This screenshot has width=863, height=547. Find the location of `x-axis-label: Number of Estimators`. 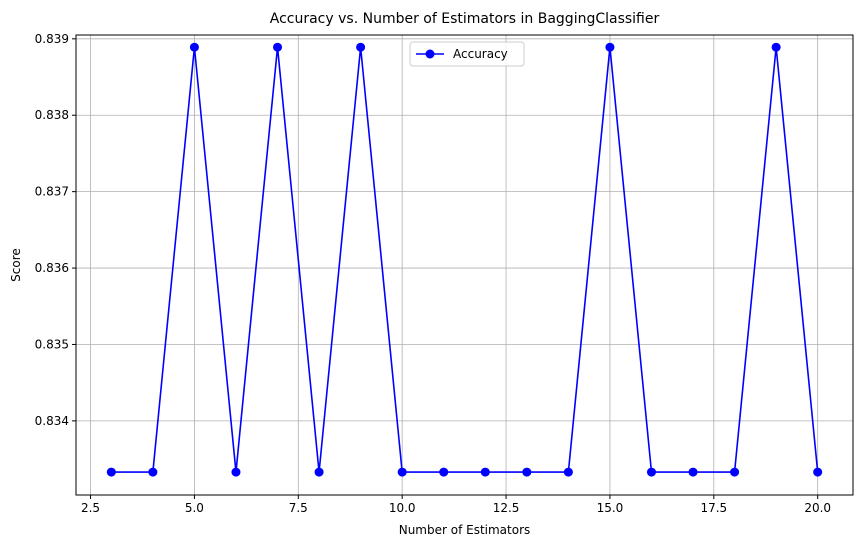

x-axis-label: Number of Estimators is located at coordinates (465, 530).